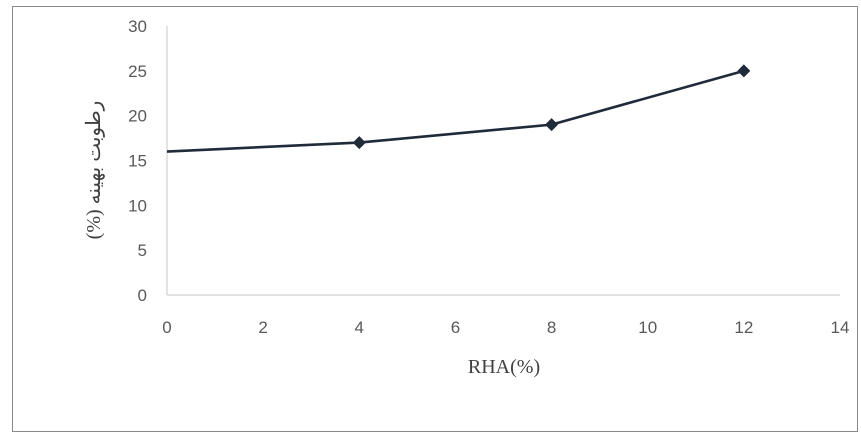 This screenshot has width=861, height=434. Describe the element at coordinates (137, 205) in the screenshot. I see `y-tick-label: 10` at that location.